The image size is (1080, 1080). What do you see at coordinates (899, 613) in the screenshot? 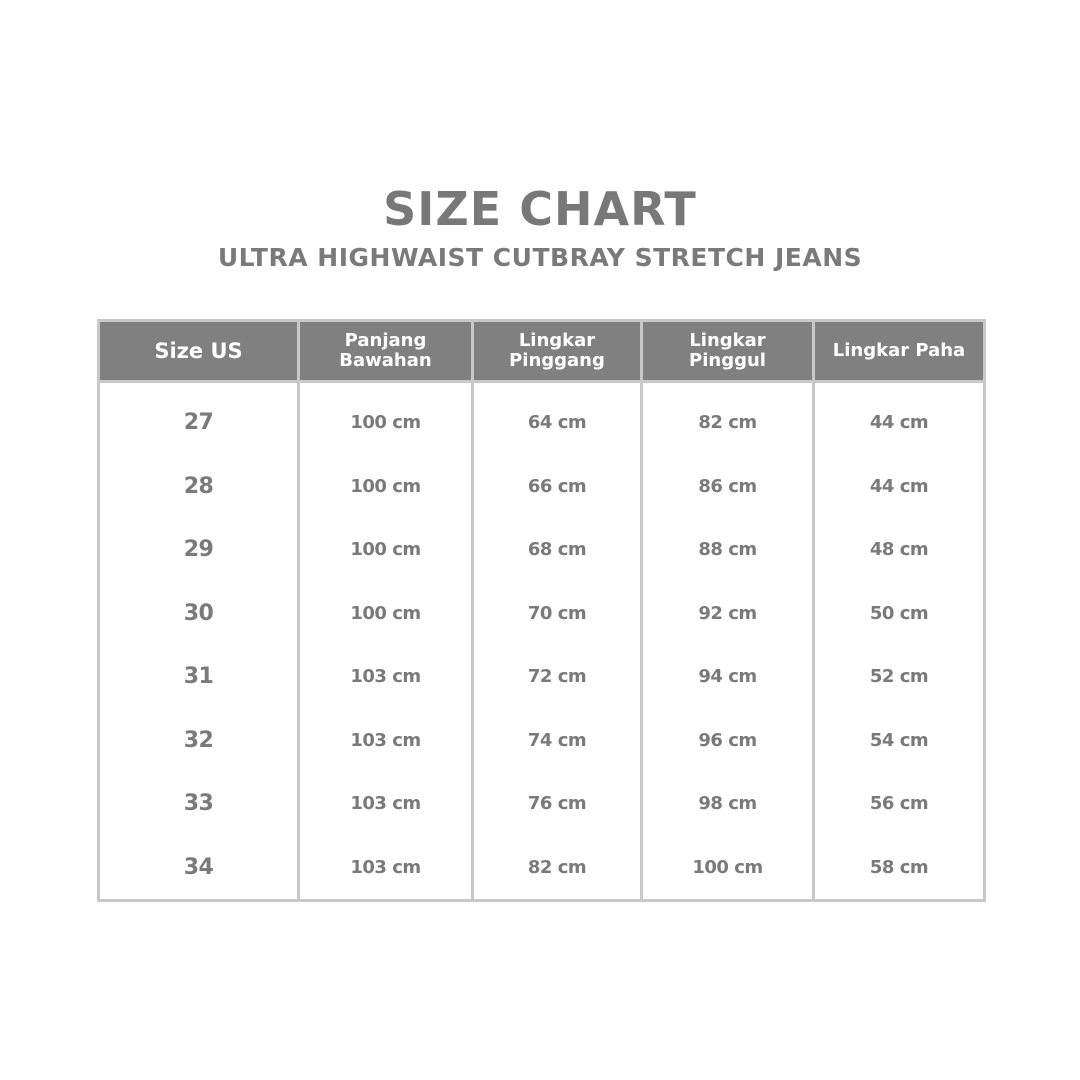
I see `measurement-cell: 50 cm` at bounding box center [899, 613].